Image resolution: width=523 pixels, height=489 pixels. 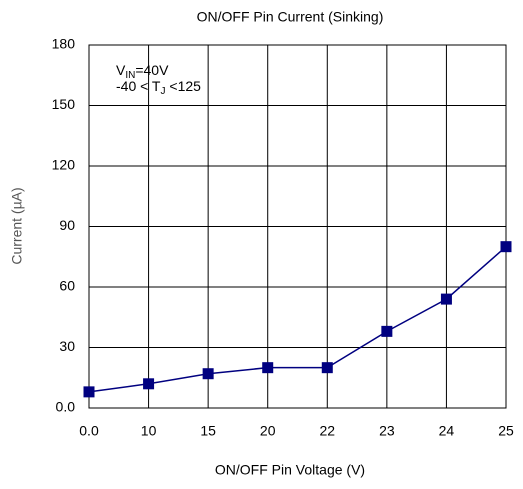 I want to click on y-tick-label: 90, so click(x=67, y=225).